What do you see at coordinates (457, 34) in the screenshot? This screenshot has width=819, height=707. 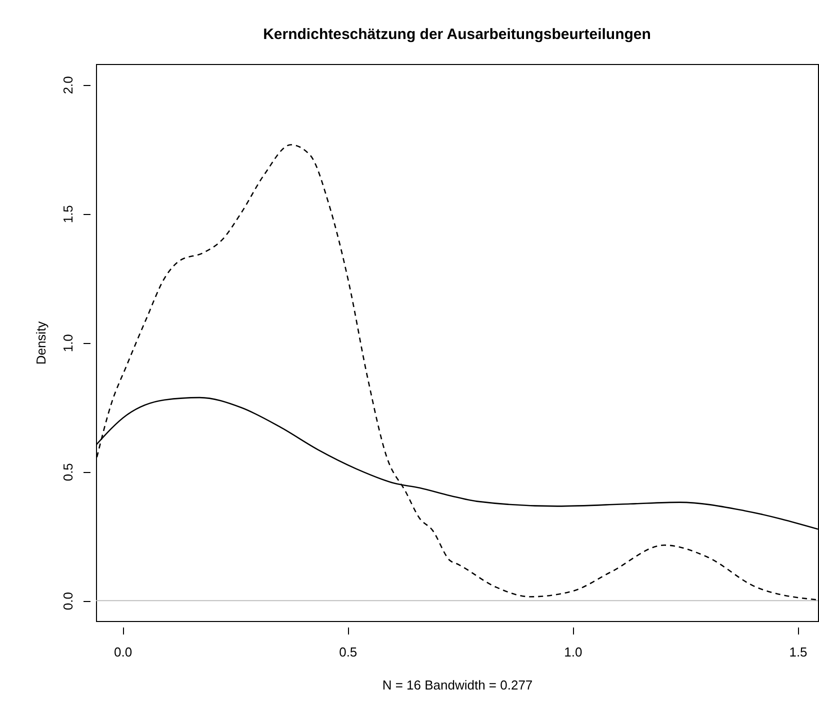 I see `chart-title: Kerndichteschätzung der Ausarbeitungsbeurteilungen` at bounding box center [457, 34].